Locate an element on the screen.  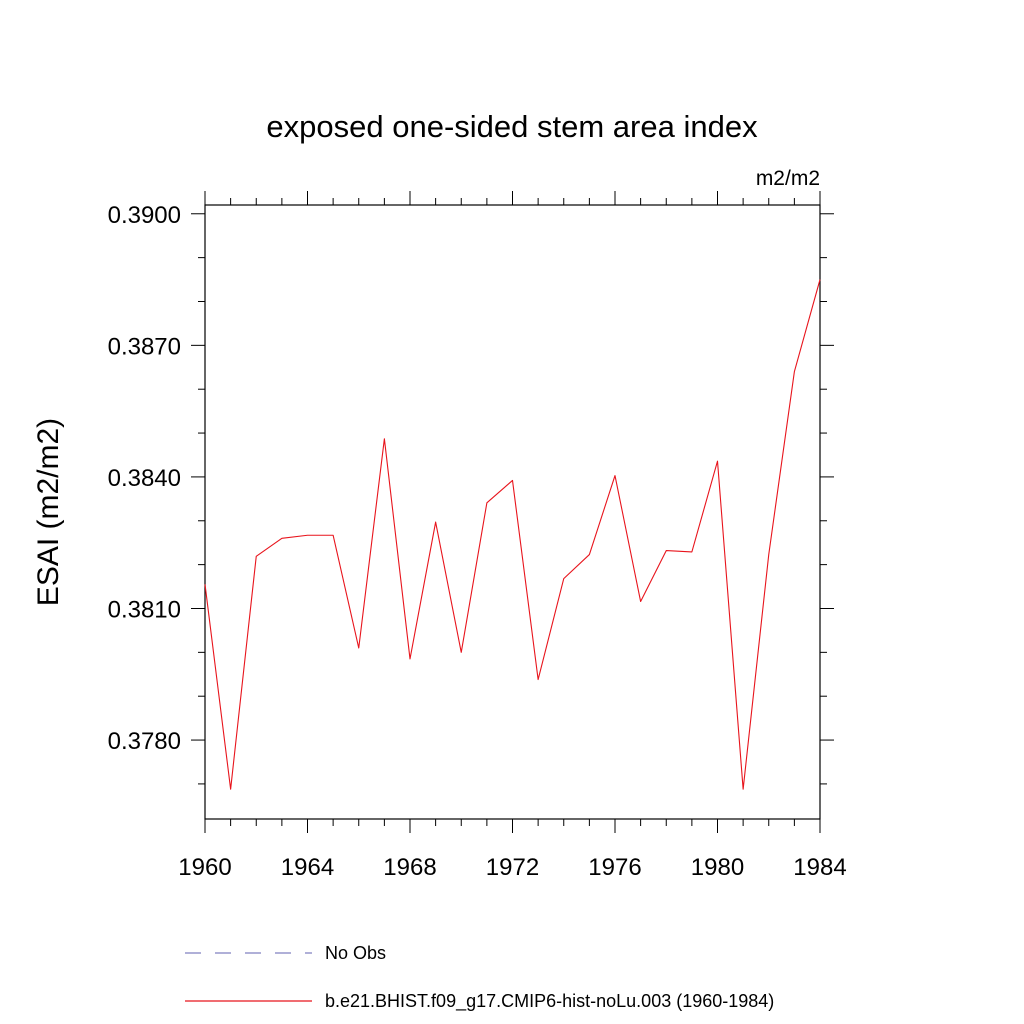
legend-label-no-obs: No Obs is located at coordinates (355, 953).